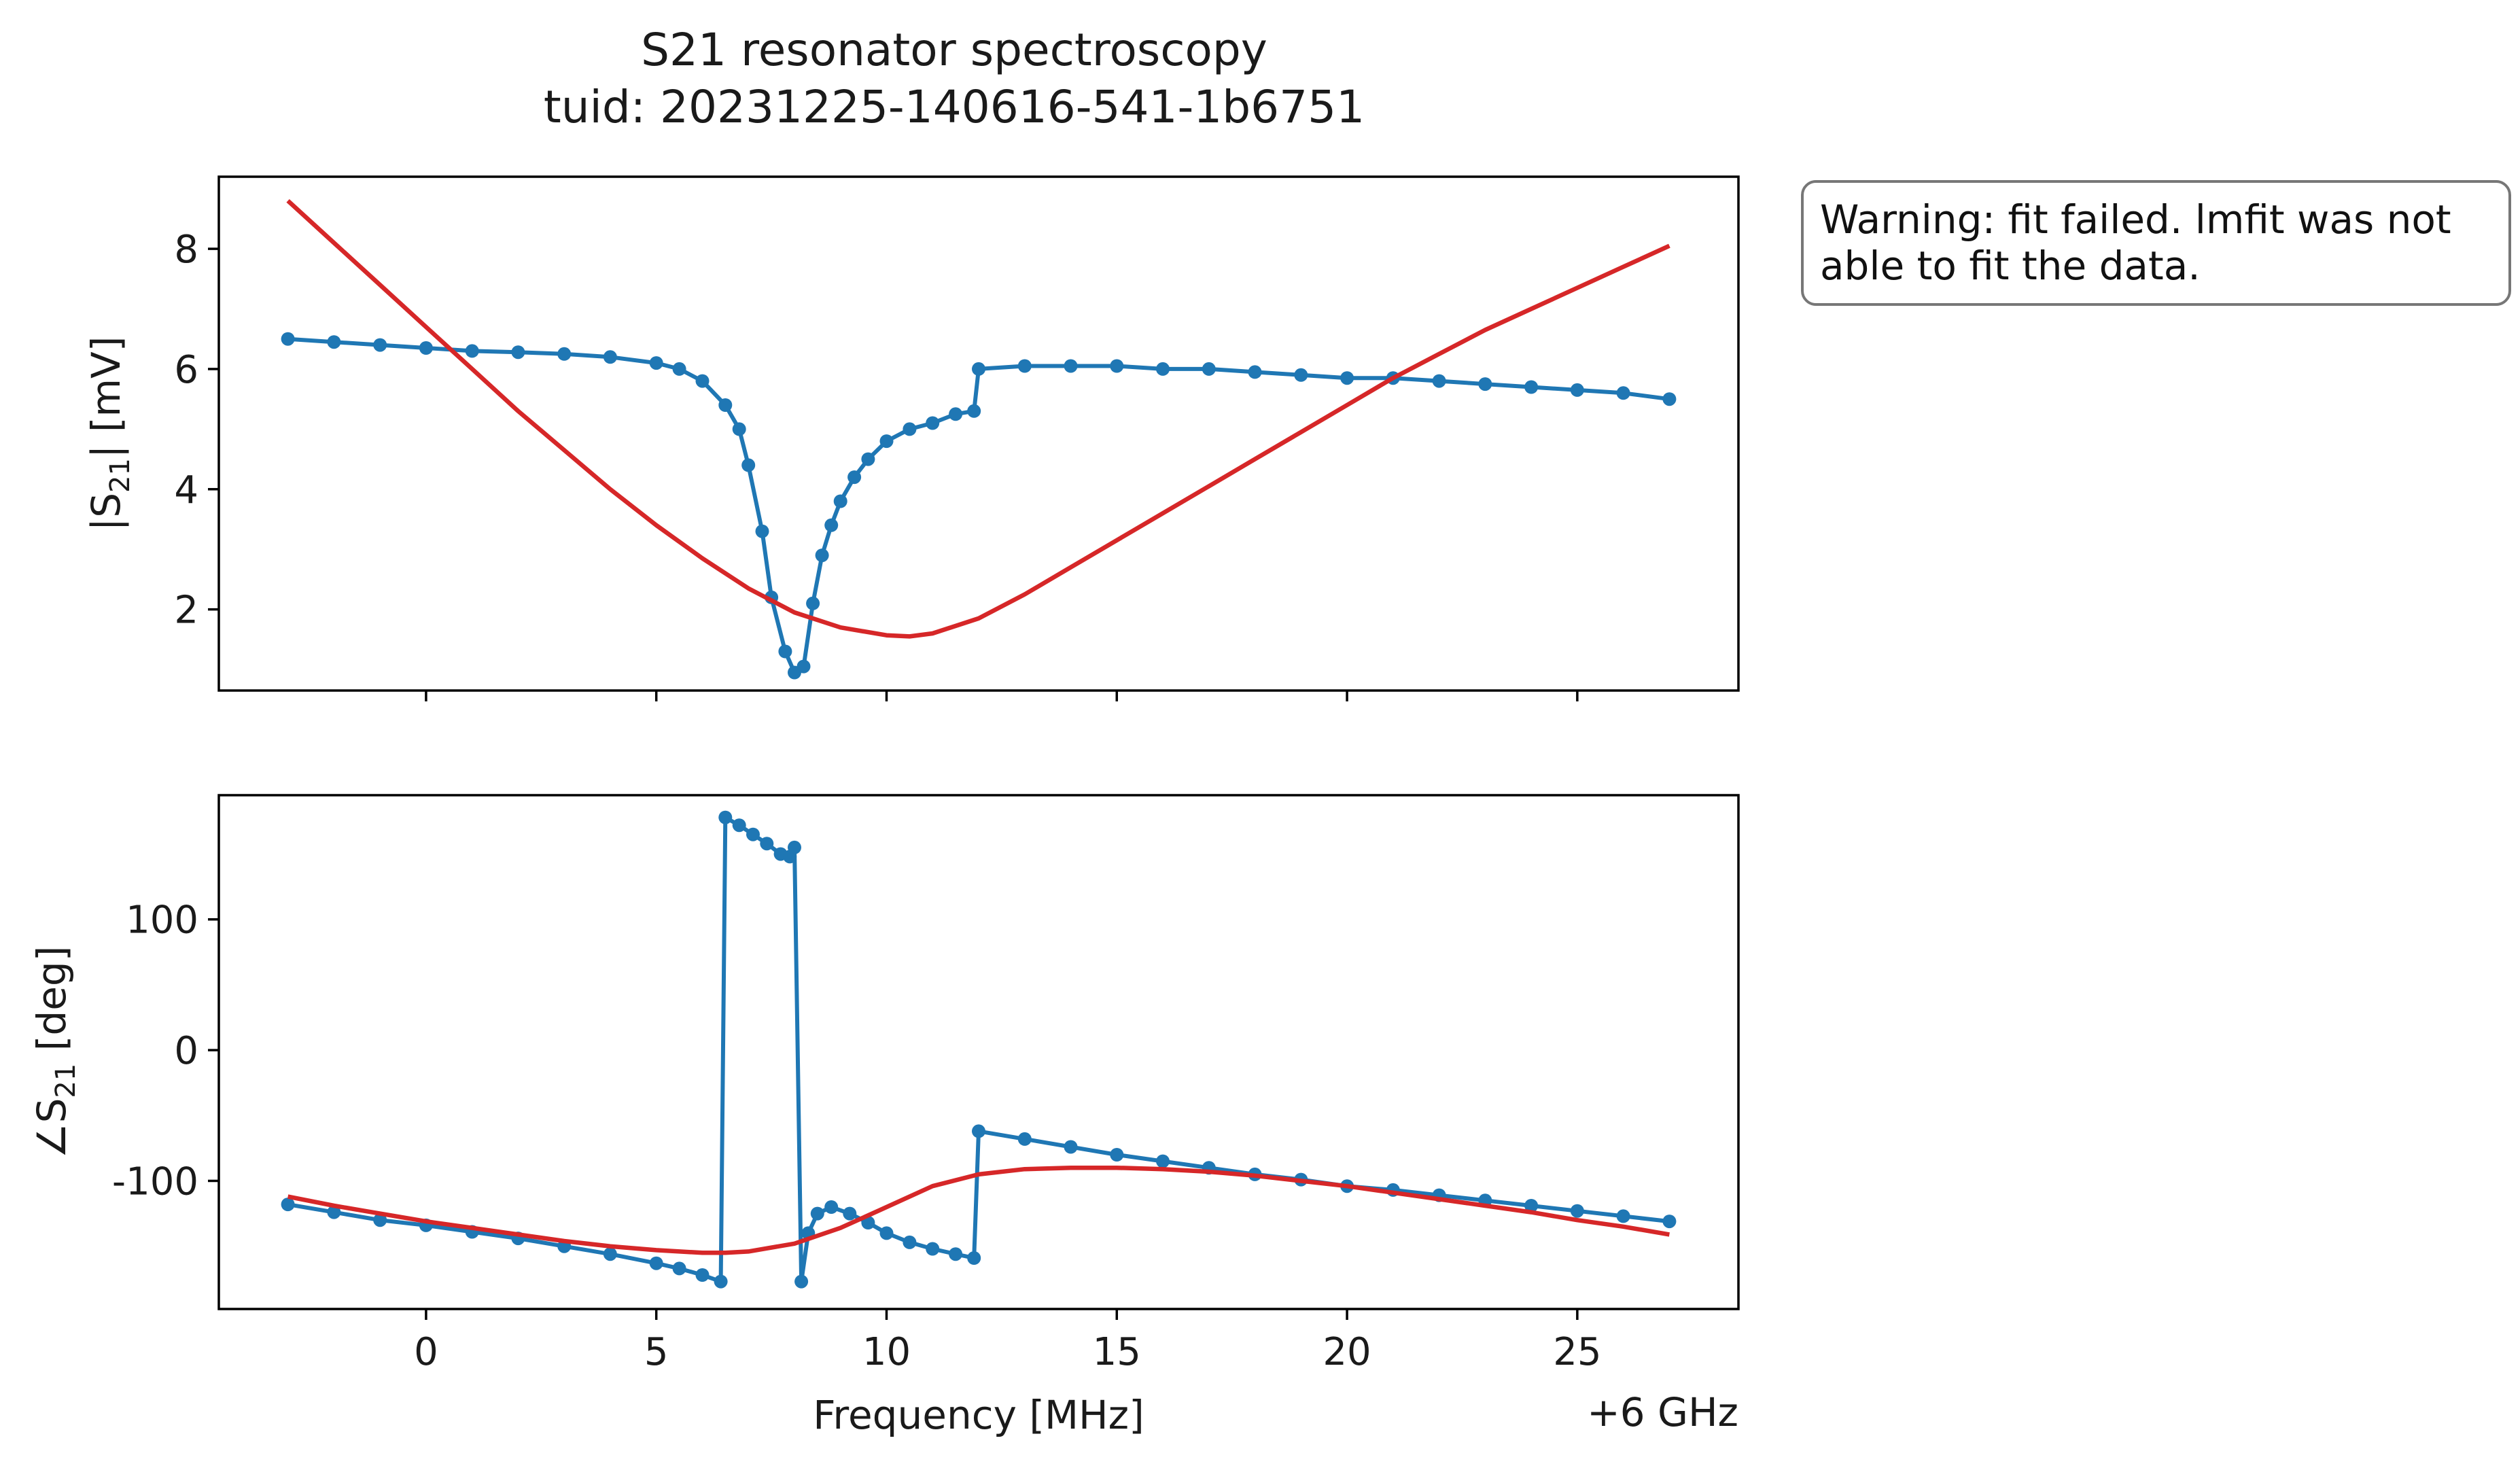  I want to click on y-axis-label: ∠S21 [deg], so click(56, 1052).